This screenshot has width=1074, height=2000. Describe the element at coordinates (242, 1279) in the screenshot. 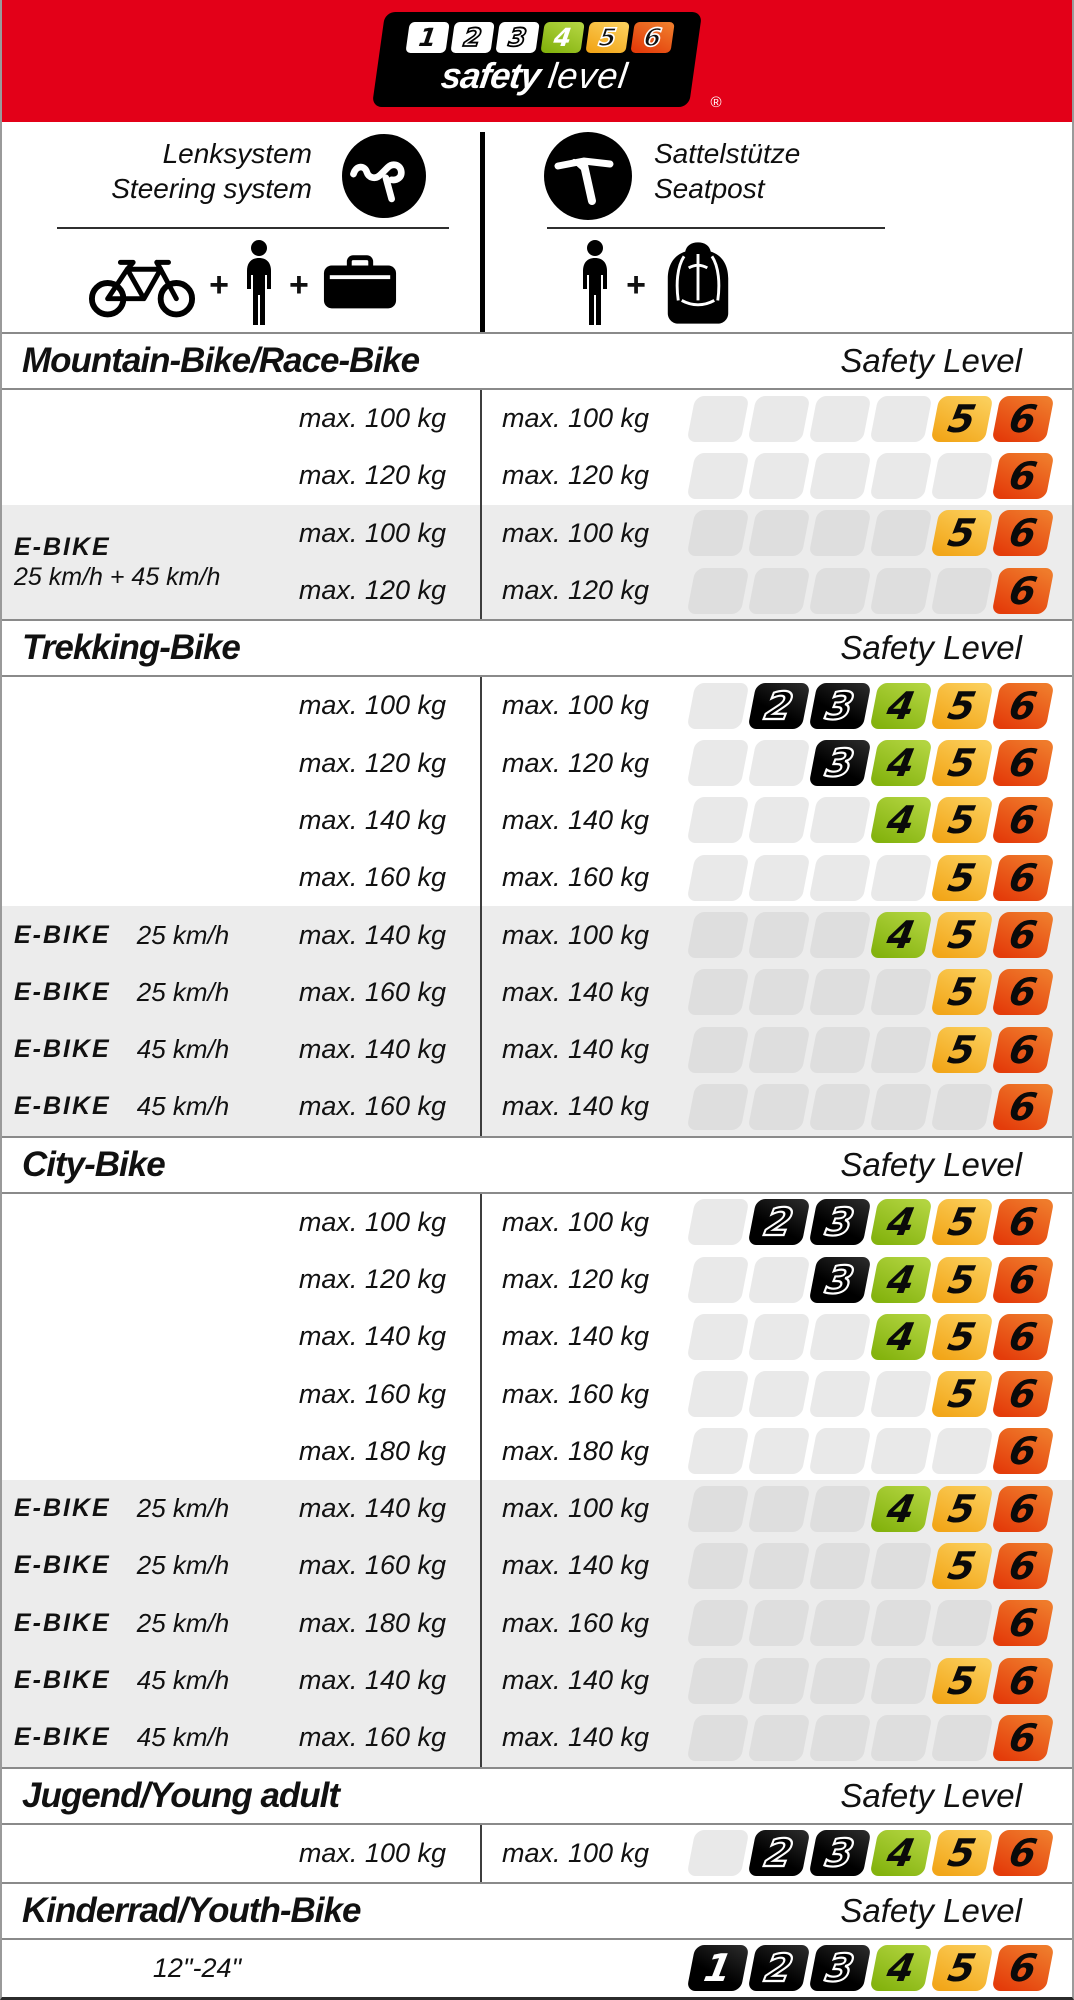

I see `steering-load-cell: max. 120 kg` at that location.